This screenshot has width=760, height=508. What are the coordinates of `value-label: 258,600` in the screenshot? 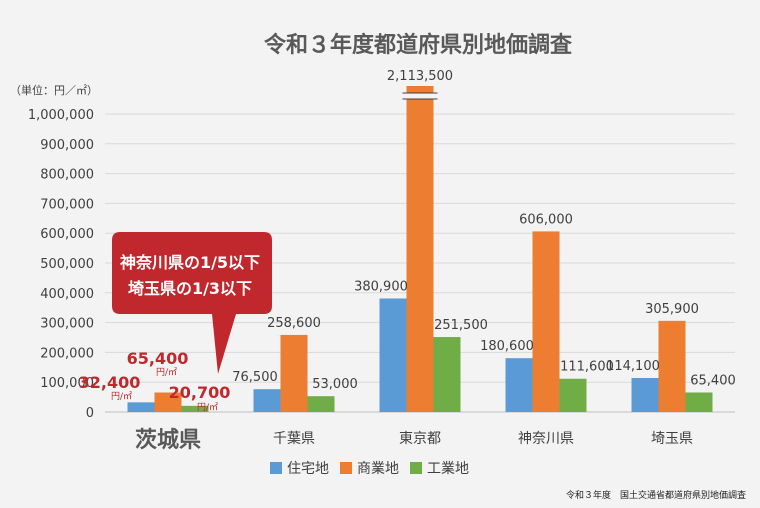 It's located at (294, 323).